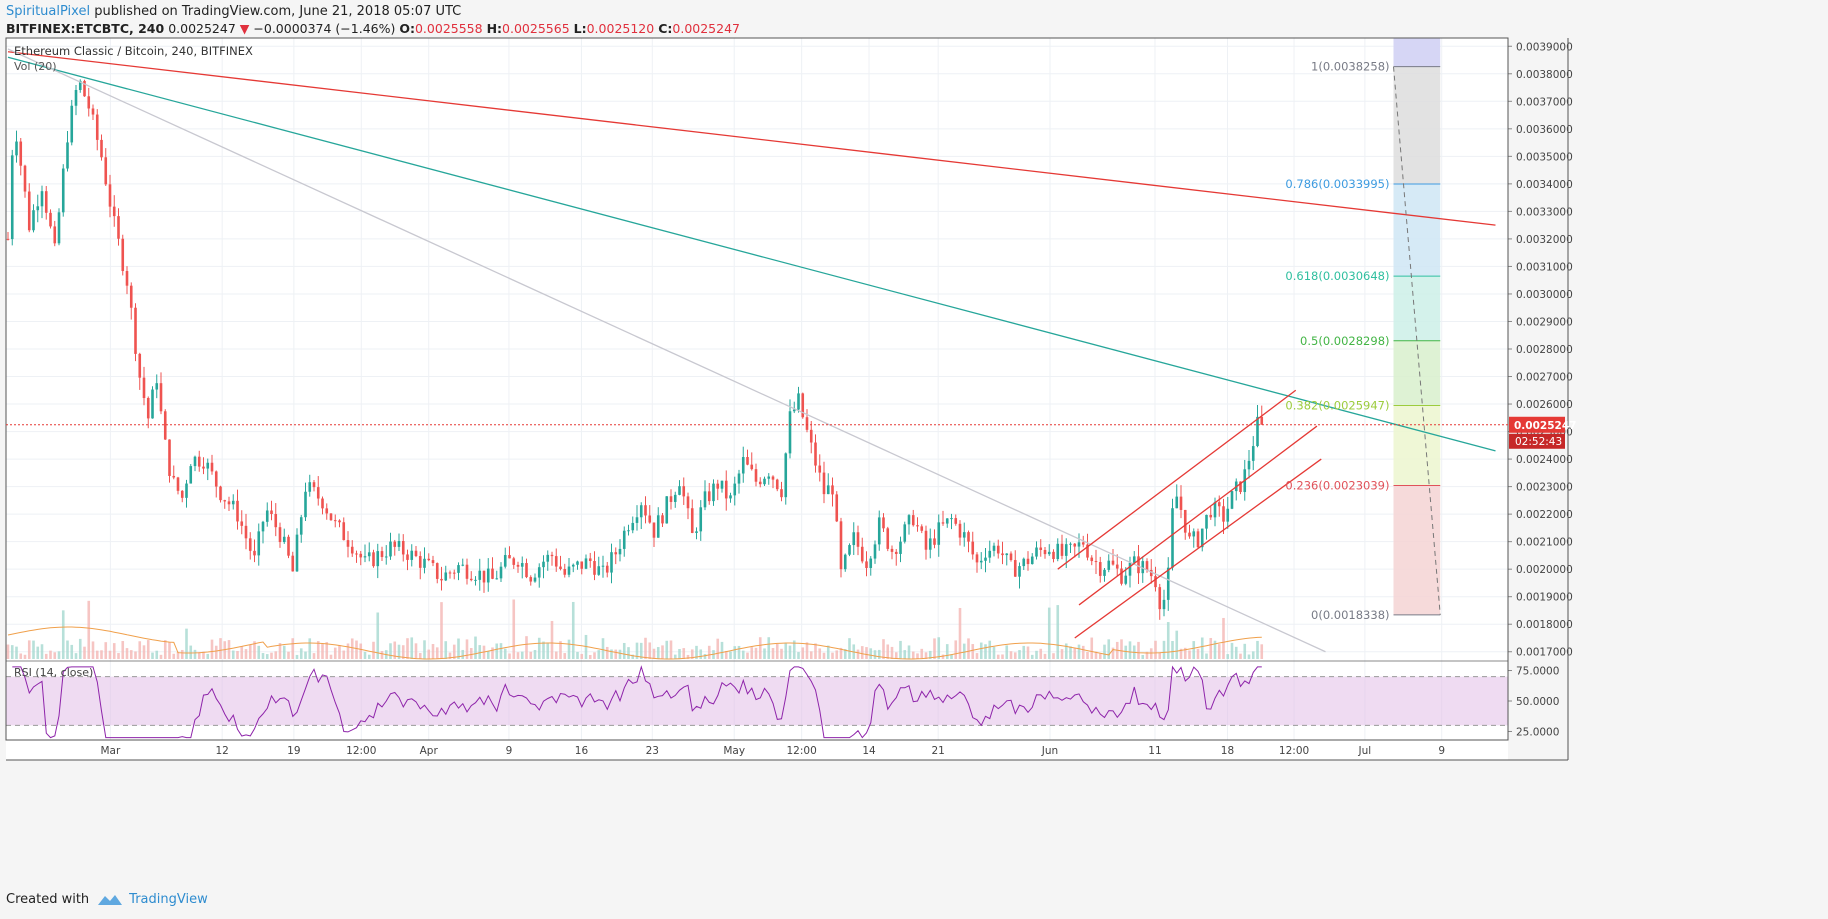  What do you see at coordinates (1544, 598) in the screenshot?
I see `y-tick-label: 0.0019000` at bounding box center [1544, 598].